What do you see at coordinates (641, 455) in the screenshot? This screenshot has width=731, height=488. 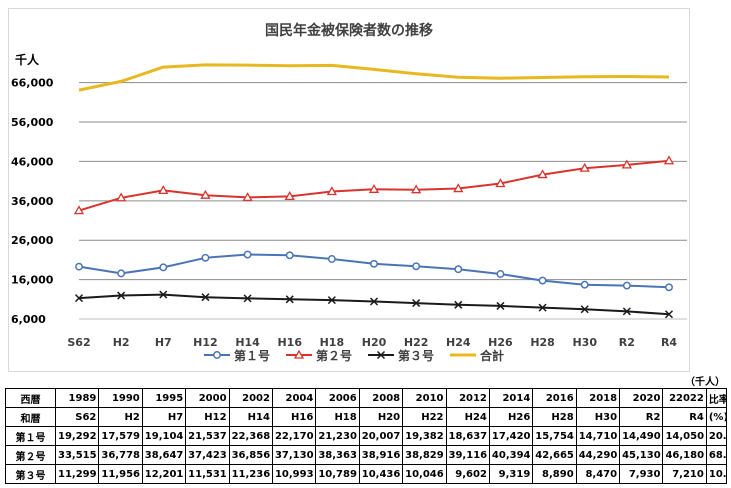 I see `table-cell: 45,130` at bounding box center [641, 455].